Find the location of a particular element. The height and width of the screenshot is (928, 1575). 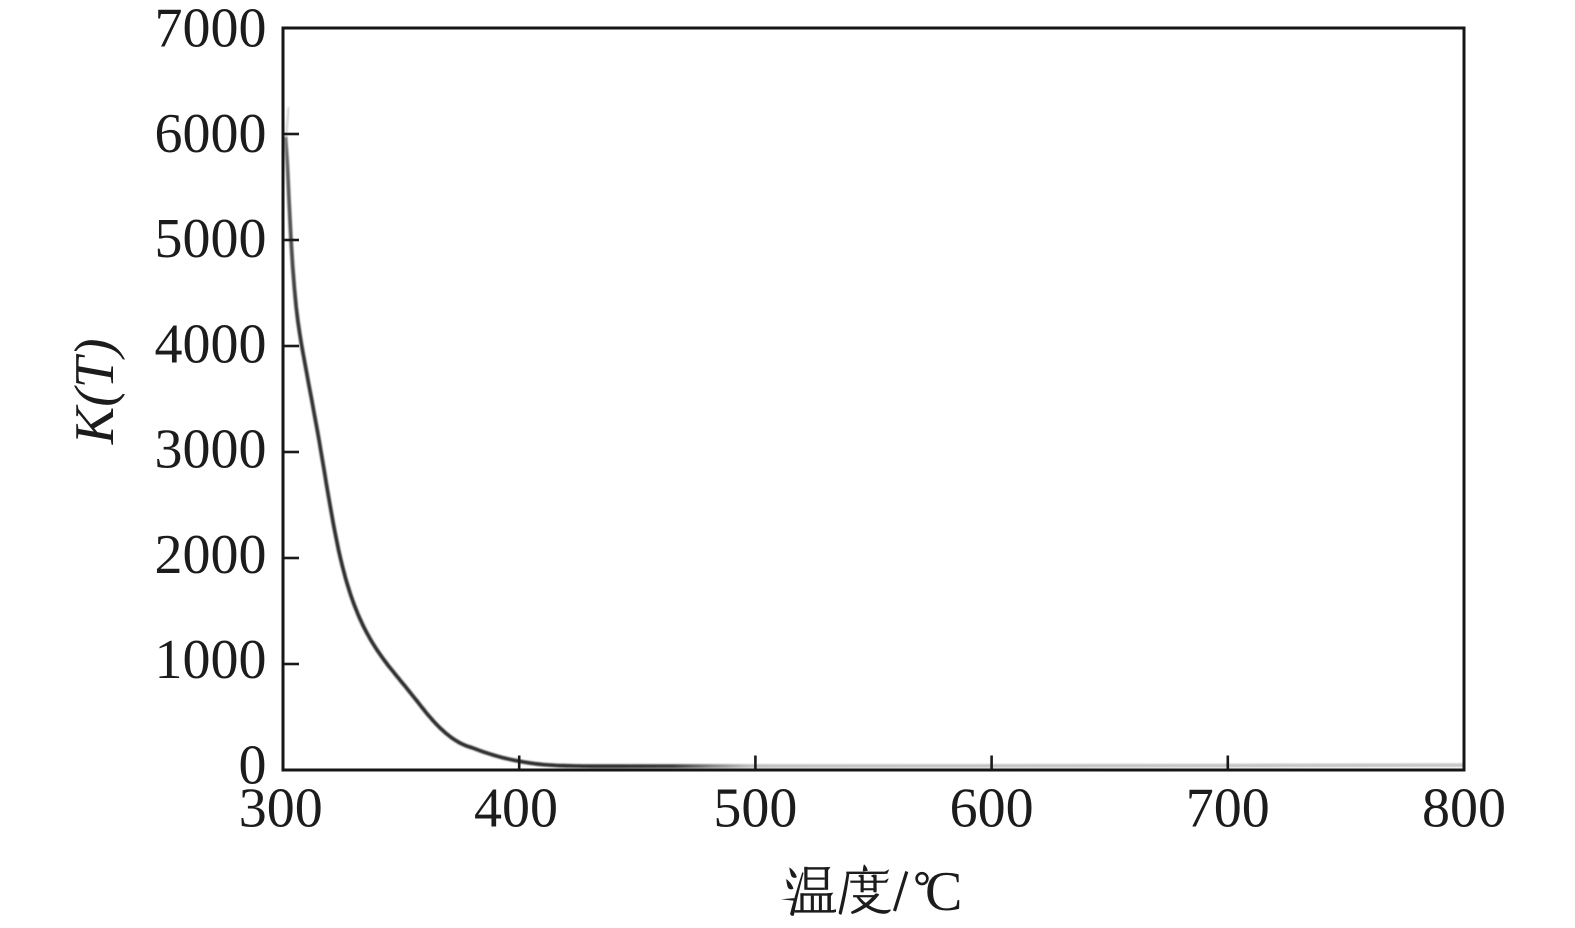

svg-text: 800 is located at coordinates (1464, 809).